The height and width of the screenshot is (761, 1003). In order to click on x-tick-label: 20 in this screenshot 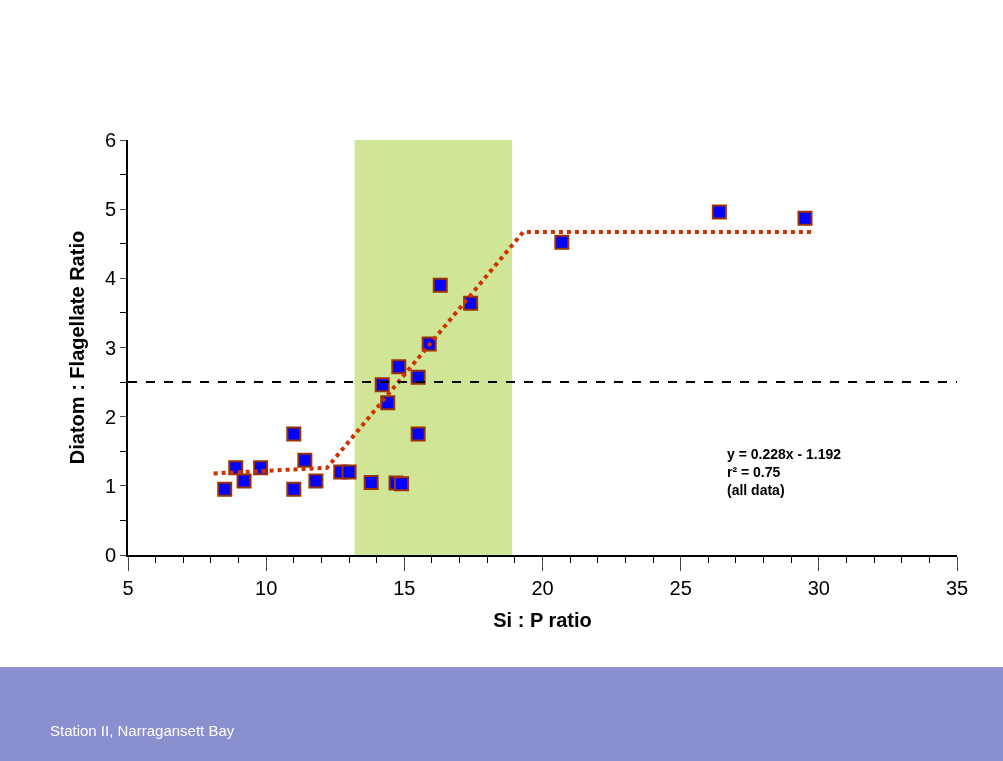, I will do `click(542, 588)`.